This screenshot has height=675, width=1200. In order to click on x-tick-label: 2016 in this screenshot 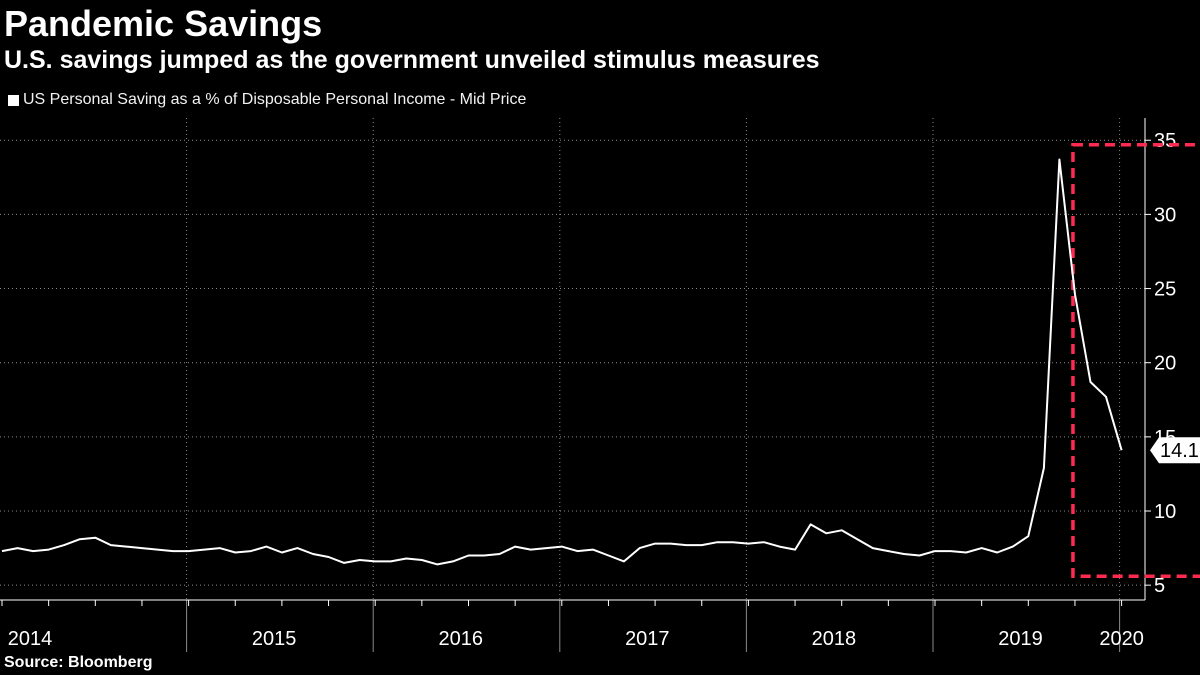, I will do `click(460, 639)`.